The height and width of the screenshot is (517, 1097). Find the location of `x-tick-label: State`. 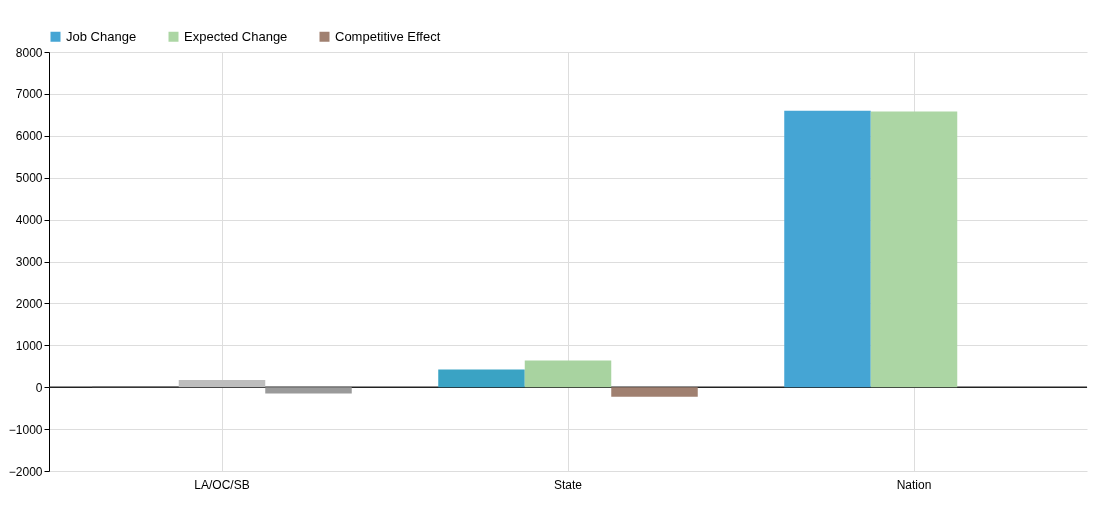

x-tick-label: State is located at coordinates (568, 484).